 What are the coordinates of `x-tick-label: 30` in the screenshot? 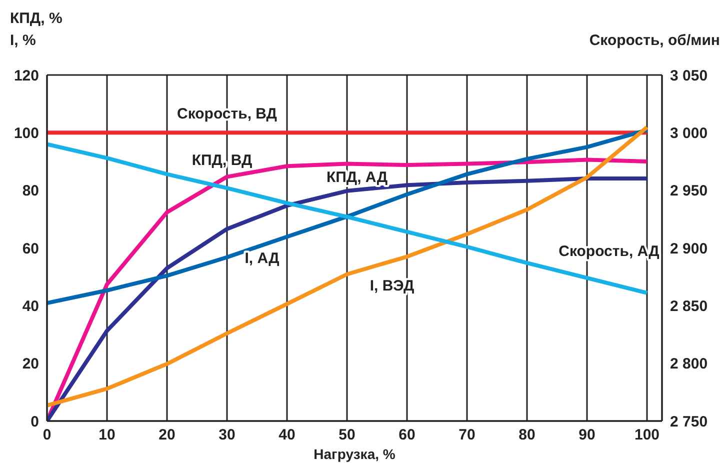 It's located at (227, 435).